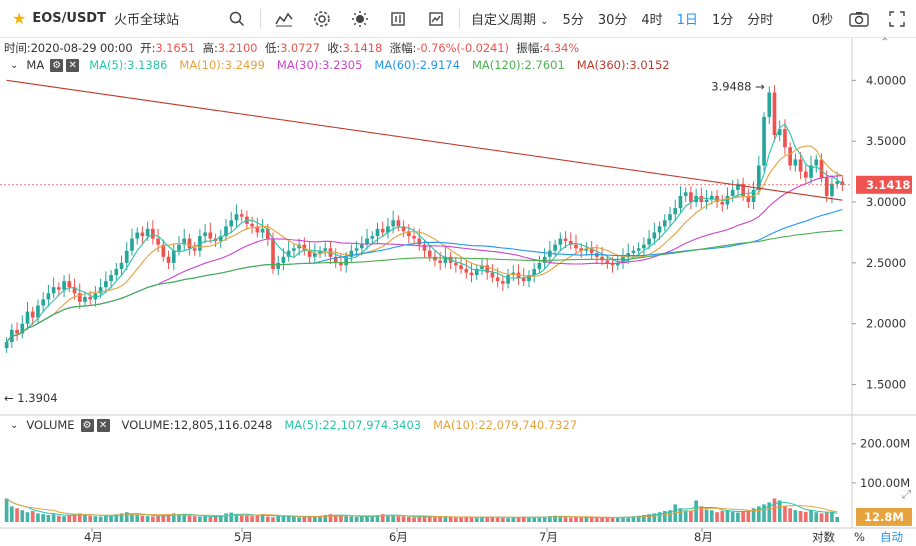 This screenshot has width=916, height=546. I want to click on favorite-star-icon: ★, so click(19, 18).